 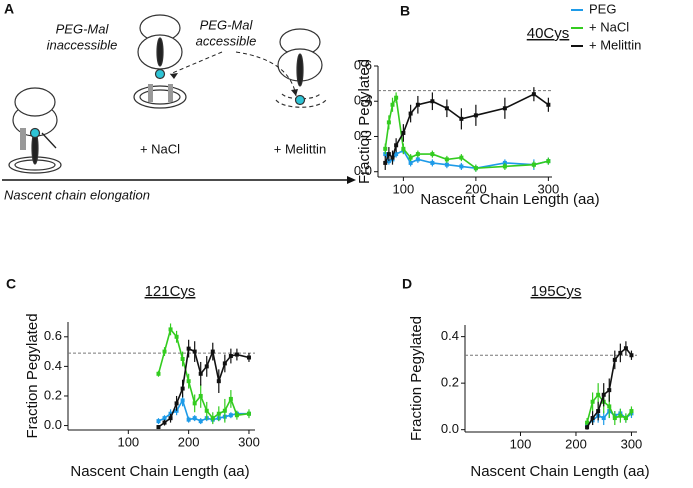 I want to click on x-tick-label: 200, so click(x=189, y=441).